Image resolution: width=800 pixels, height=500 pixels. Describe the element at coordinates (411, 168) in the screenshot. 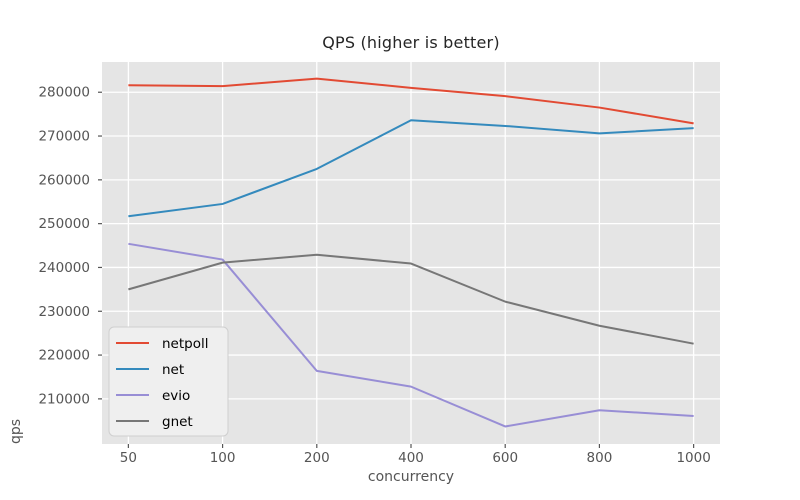

I see `series-line-net` at that location.